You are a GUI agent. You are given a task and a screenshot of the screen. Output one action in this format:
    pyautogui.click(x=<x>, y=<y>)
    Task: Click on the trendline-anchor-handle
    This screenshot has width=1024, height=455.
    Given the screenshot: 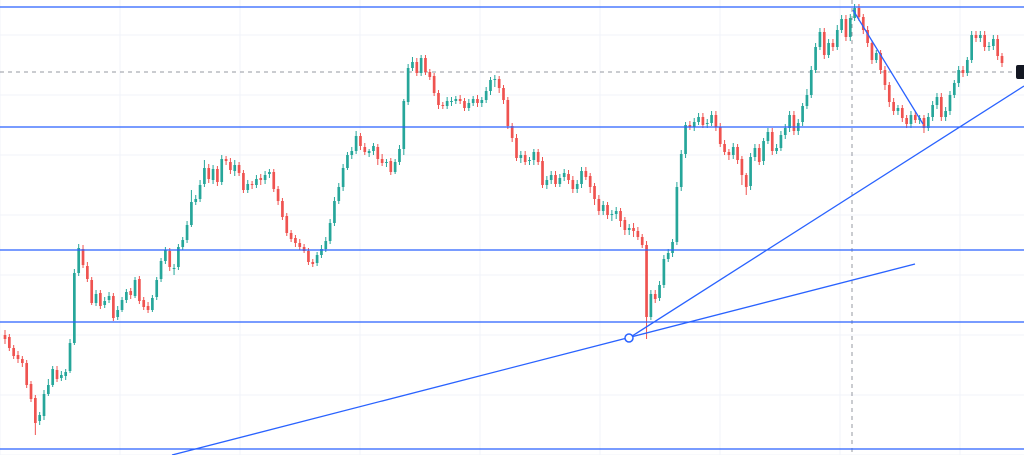 What is the action you would take?
    pyautogui.click(x=629, y=338)
    